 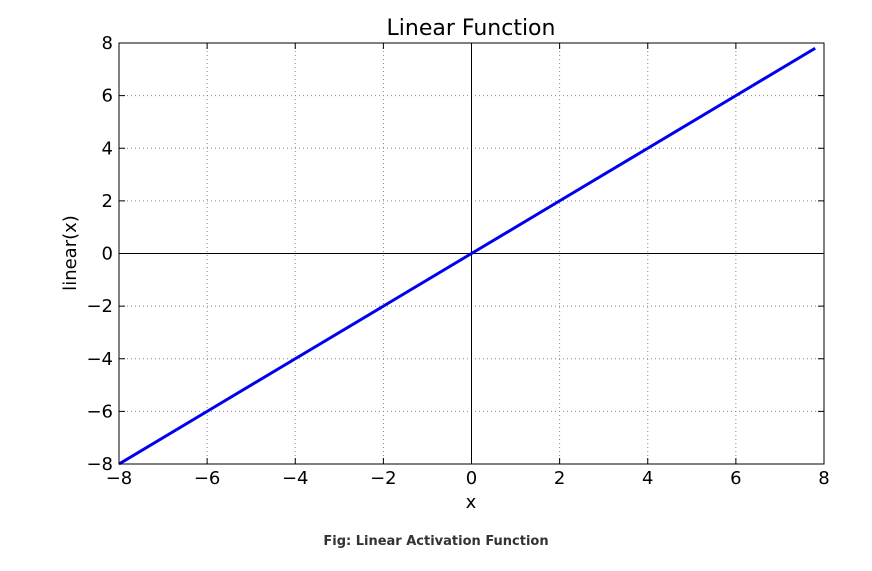 What do you see at coordinates (436, 541) in the screenshot?
I see `figure-caption: Fig: Linear Activation Function` at bounding box center [436, 541].